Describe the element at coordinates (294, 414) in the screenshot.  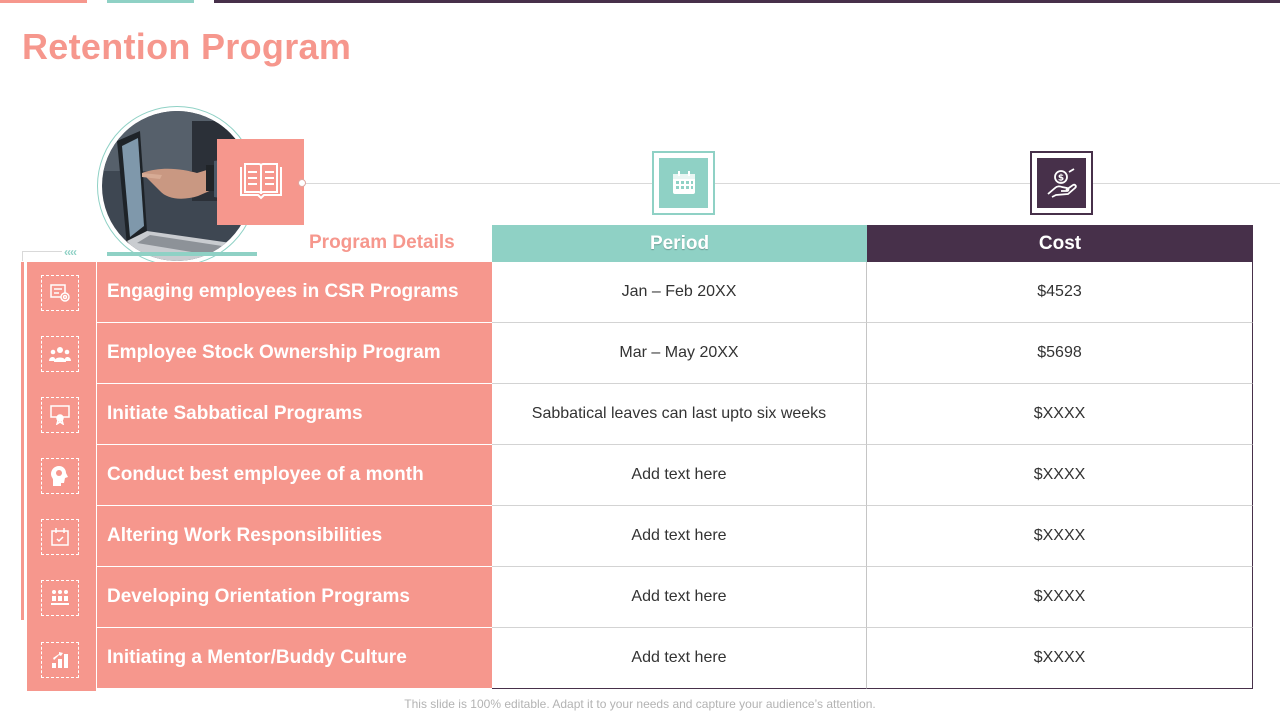
I see `program-name: Initiate Sabbatical Programs` at that location.